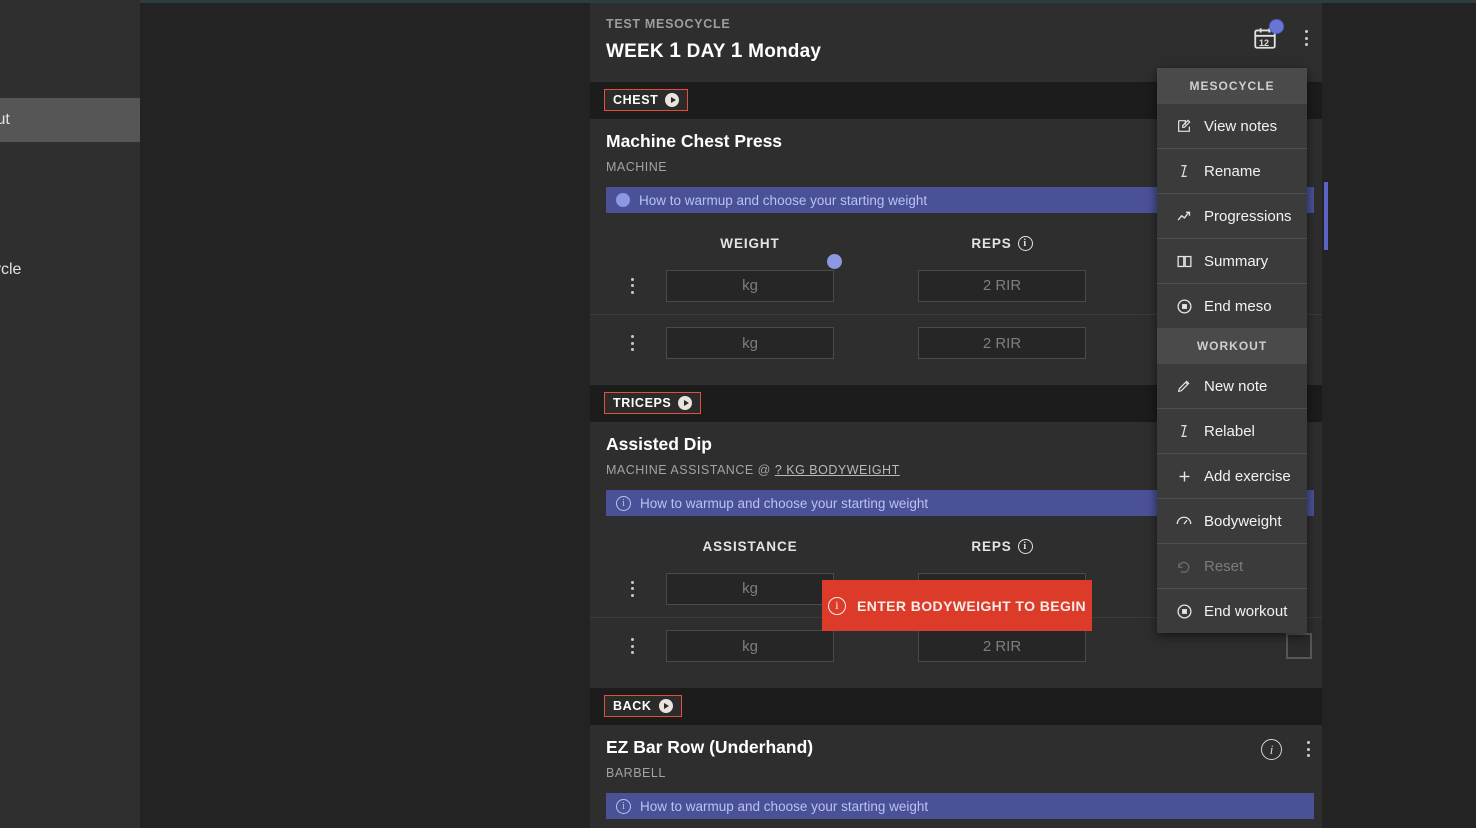  What do you see at coordinates (70, 484) in the screenshot?
I see `sidebar-item-login: Log in` at bounding box center [70, 484].